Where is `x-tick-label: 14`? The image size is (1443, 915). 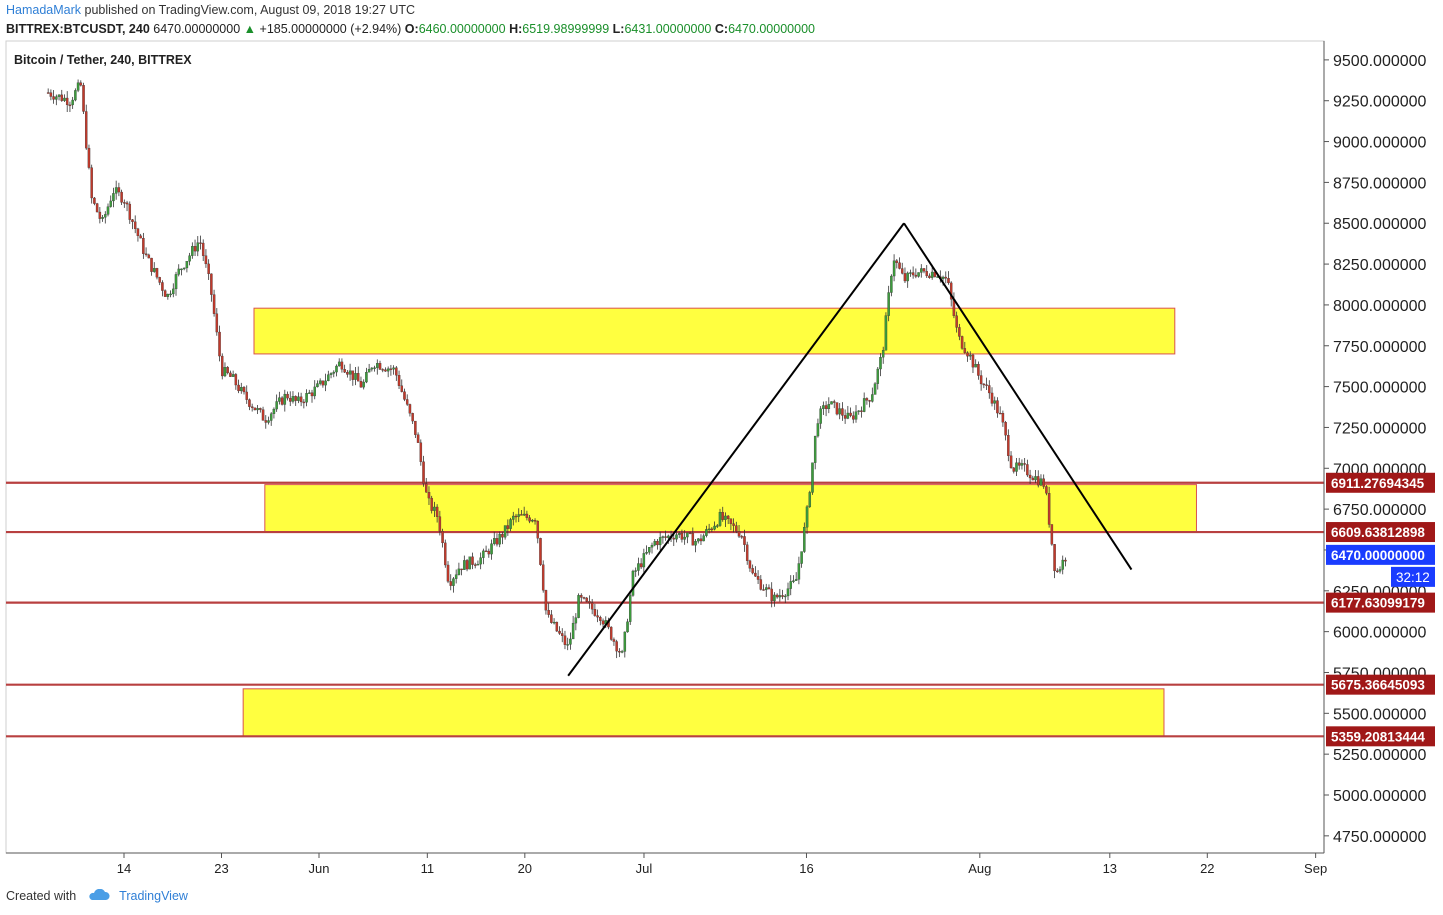
x-tick-label: 14 is located at coordinates (124, 868).